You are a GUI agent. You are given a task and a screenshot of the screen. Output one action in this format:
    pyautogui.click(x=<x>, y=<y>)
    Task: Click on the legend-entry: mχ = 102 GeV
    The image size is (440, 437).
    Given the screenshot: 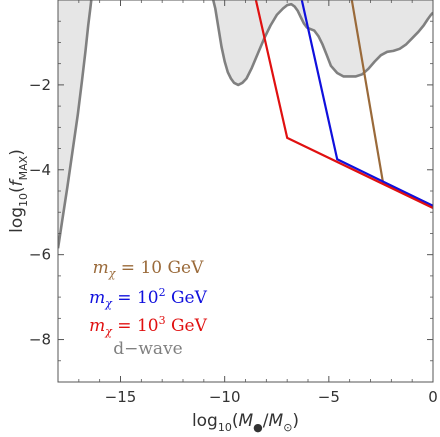 What is the action you would take?
    pyautogui.click(x=148, y=298)
    